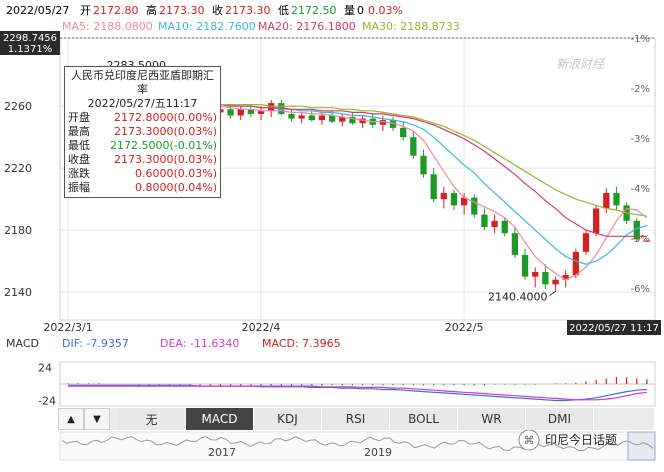  Describe the element at coordinates (142, 103) in the screenshot. I see `tooltip-datetime: 2022/05/27/五11:17` at that location.